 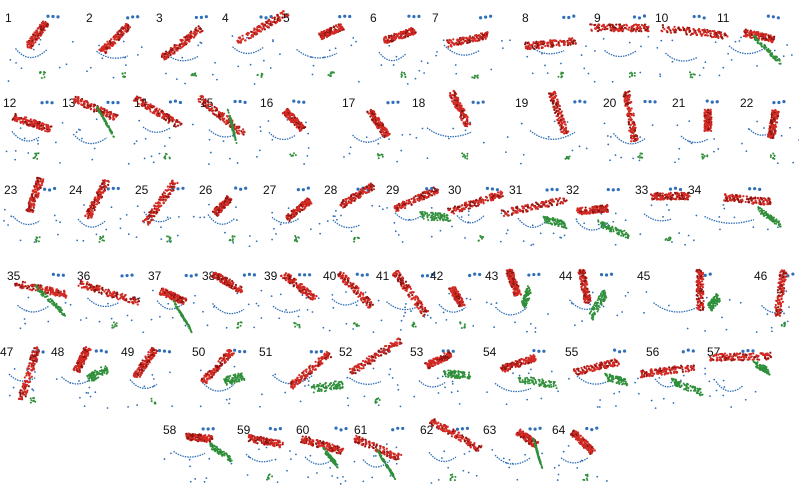 What do you see at coordinates (400, 48) in the screenshot?
I see `pose-panel: 6` at bounding box center [400, 48].